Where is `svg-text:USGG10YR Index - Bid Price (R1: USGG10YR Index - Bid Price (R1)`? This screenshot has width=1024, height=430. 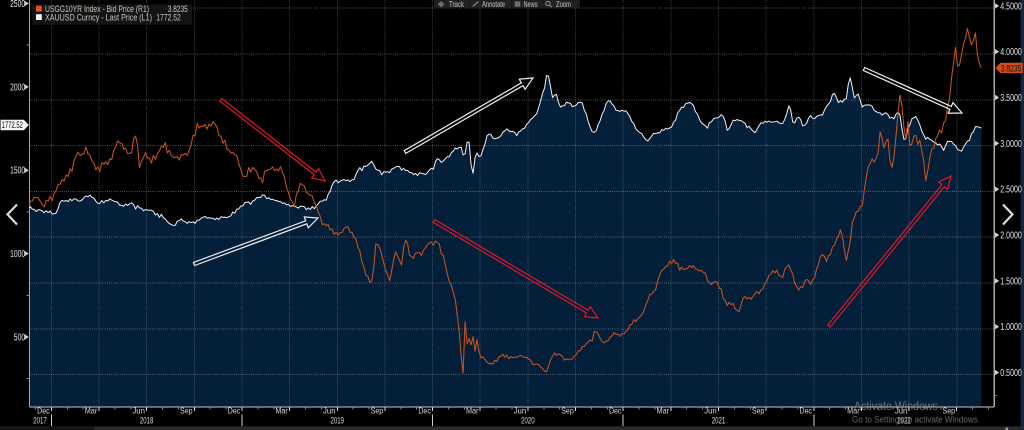 svg-text:USGG10YR Index - Bid Price (R1: USGG10YR Index - Bid Price (R1) is located at coordinates (97, 9).